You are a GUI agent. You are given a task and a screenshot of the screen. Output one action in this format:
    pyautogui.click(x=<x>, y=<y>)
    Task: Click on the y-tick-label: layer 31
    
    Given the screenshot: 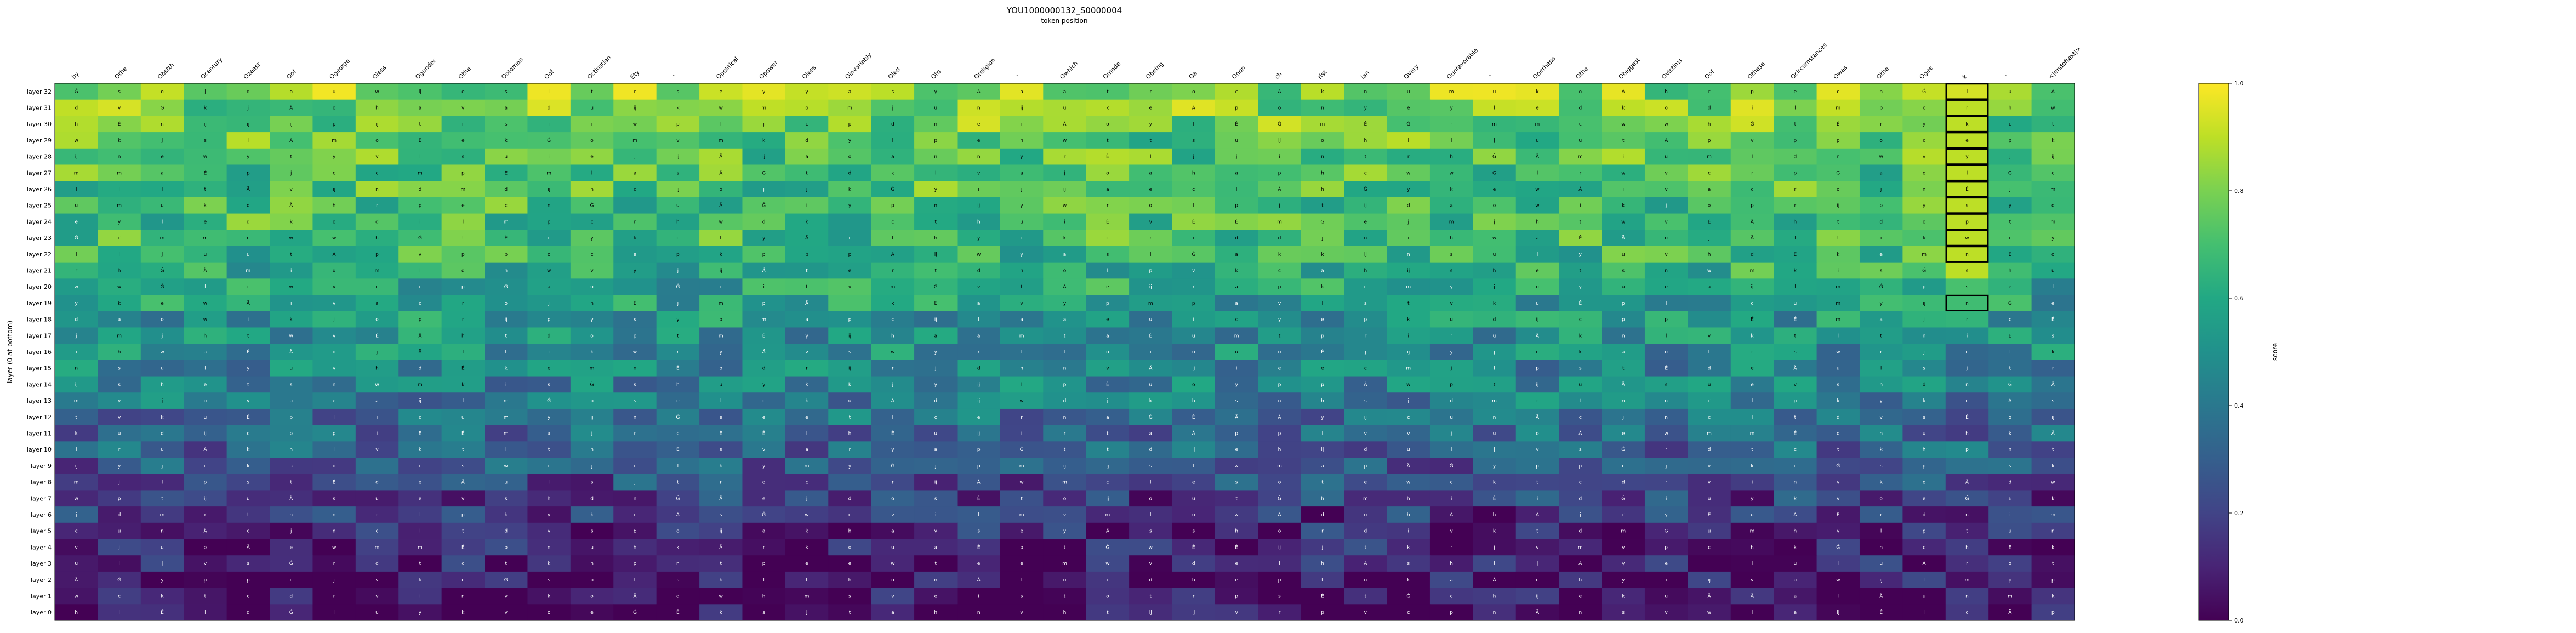 What is the action you would take?
    pyautogui.click(x=39, y=108)
    